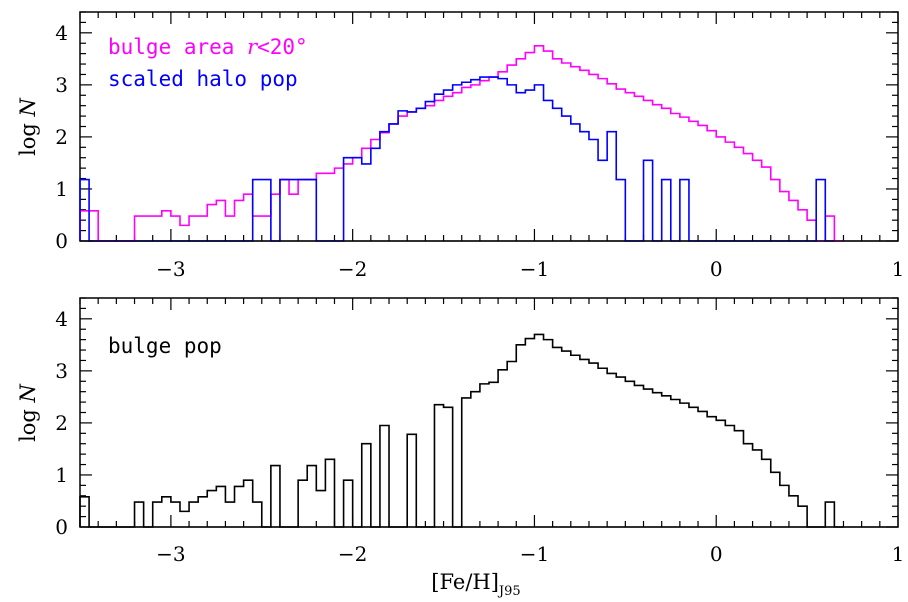 The height and width of the screenshot is (602, 908). I want to click on bottom-ylabel: log N, so click(28, 412).